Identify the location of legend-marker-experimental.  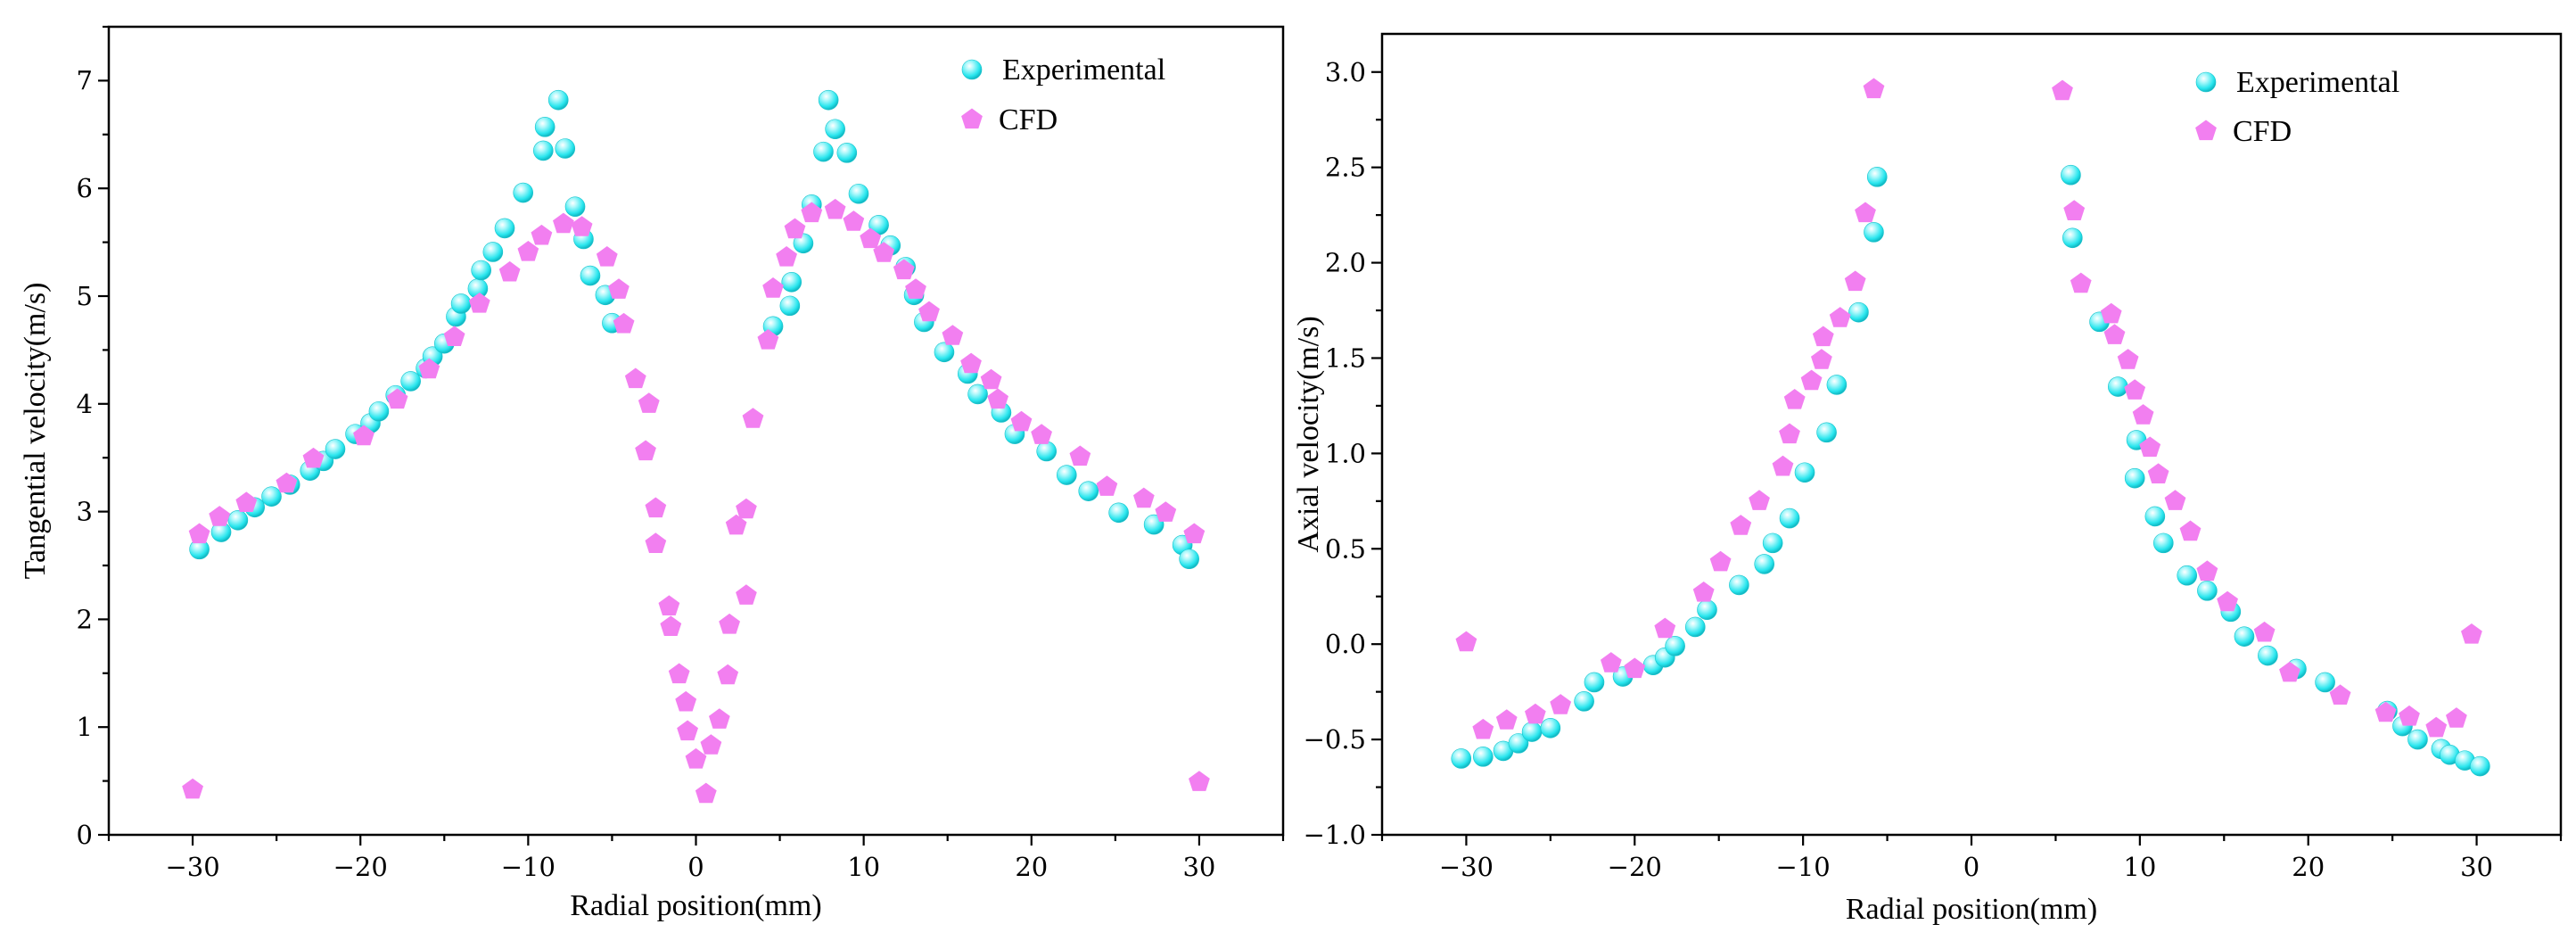
(2206, 82).